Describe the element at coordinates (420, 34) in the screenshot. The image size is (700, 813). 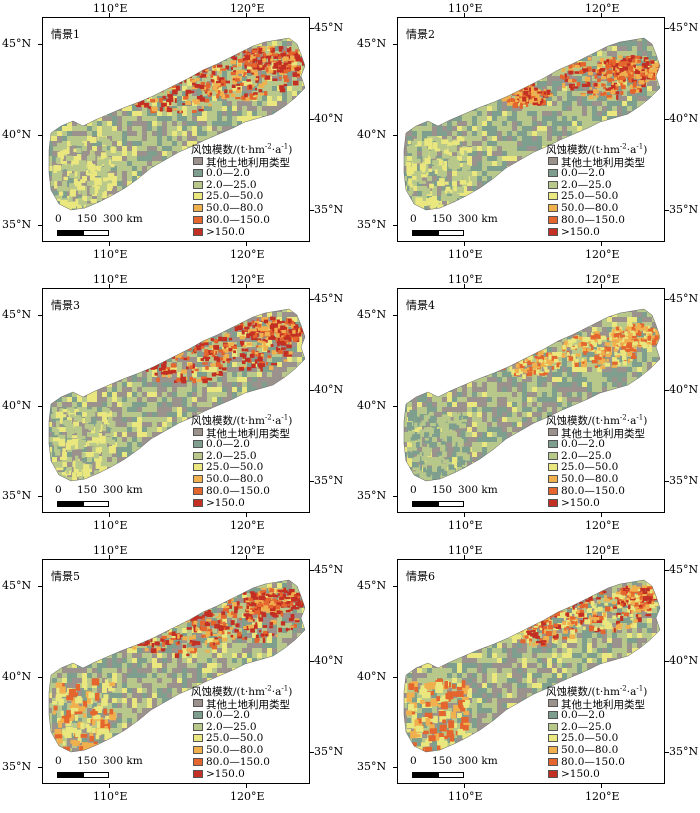
I see `scenario-label: 情景2` at that location.